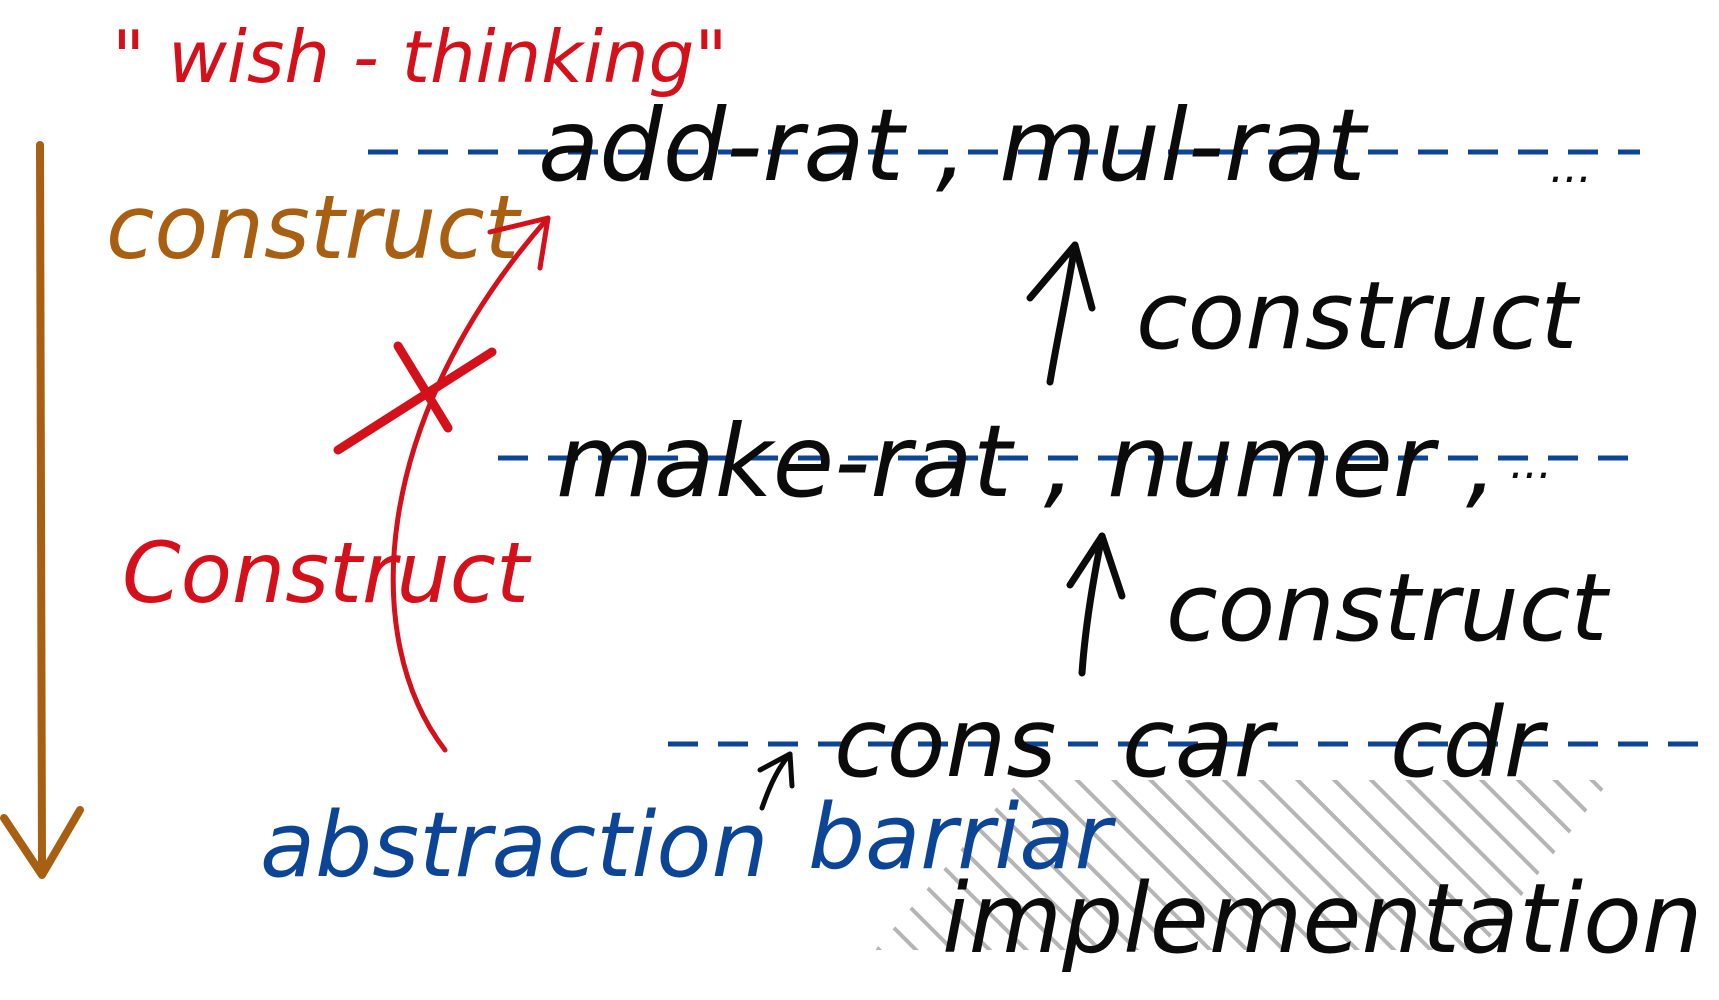 Image resolution: width=1719 pixels, height=1000 pixels. Describe the element at coordinates (962, 837) in the screenshot. I see `barrier-label: barriar` at that location.